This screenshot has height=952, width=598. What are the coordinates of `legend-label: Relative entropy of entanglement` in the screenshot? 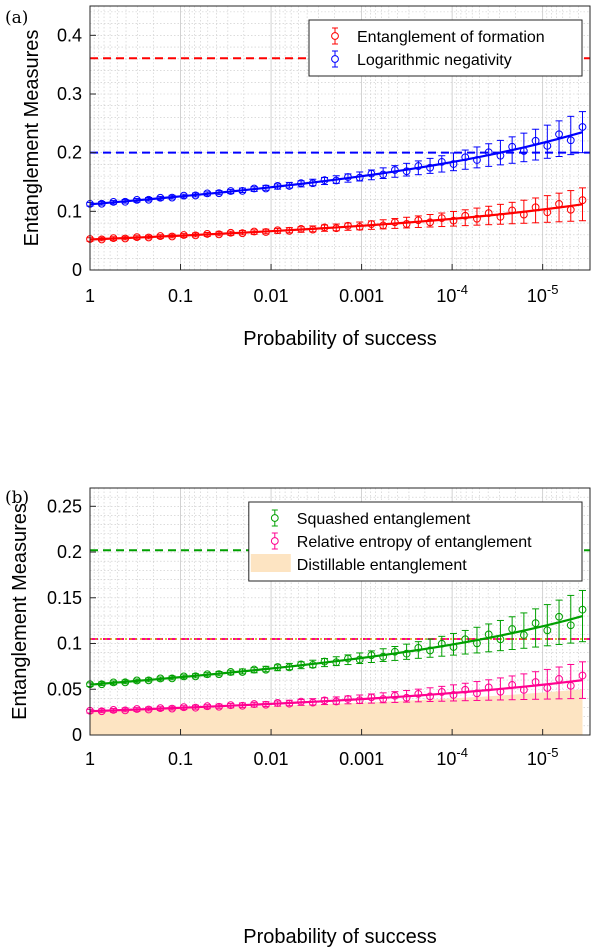 It's located at (414, 542).